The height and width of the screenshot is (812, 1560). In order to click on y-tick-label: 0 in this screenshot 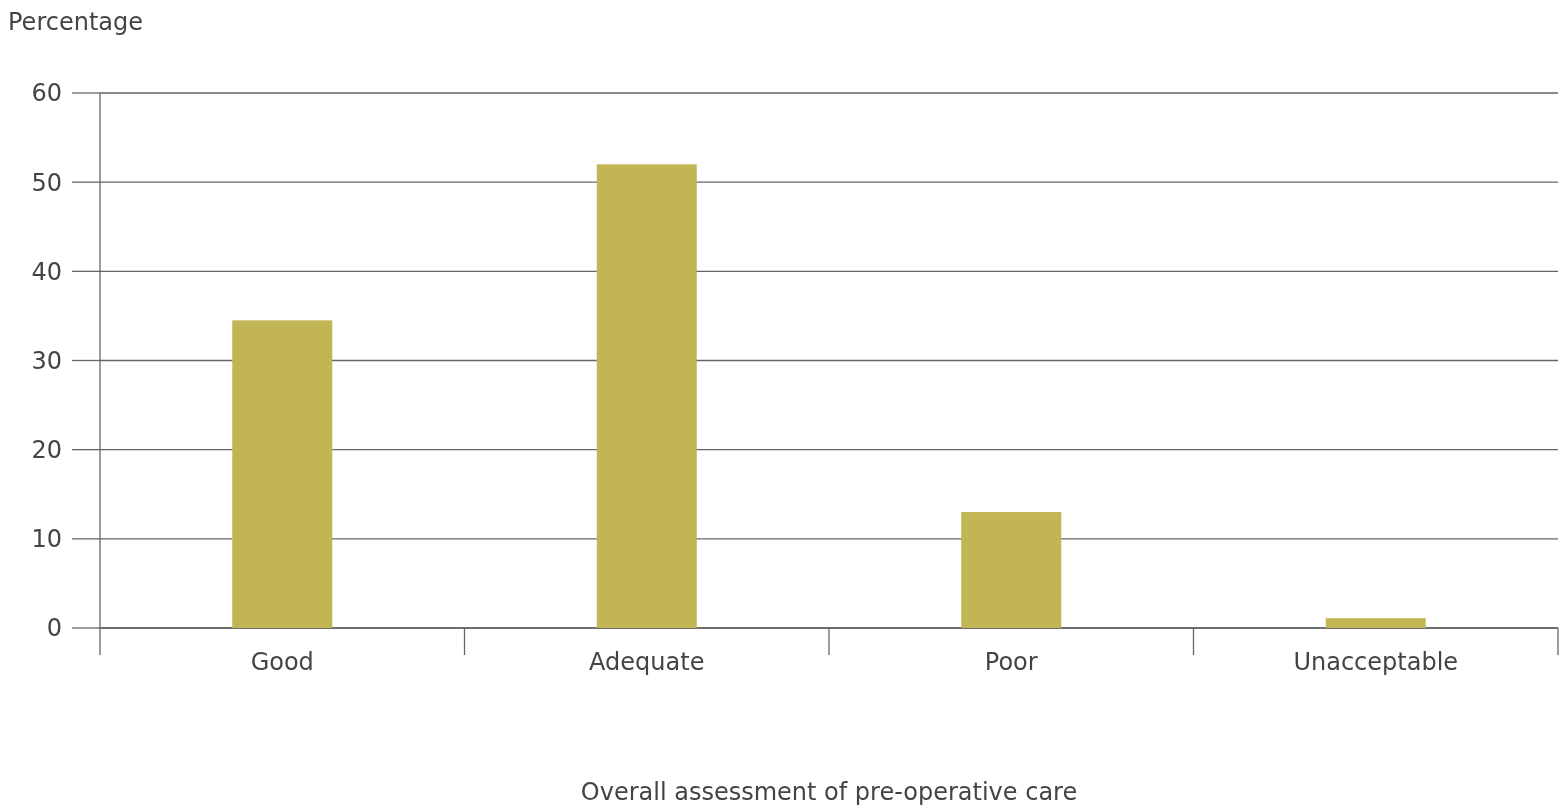, I will do `click(54, 628)`.